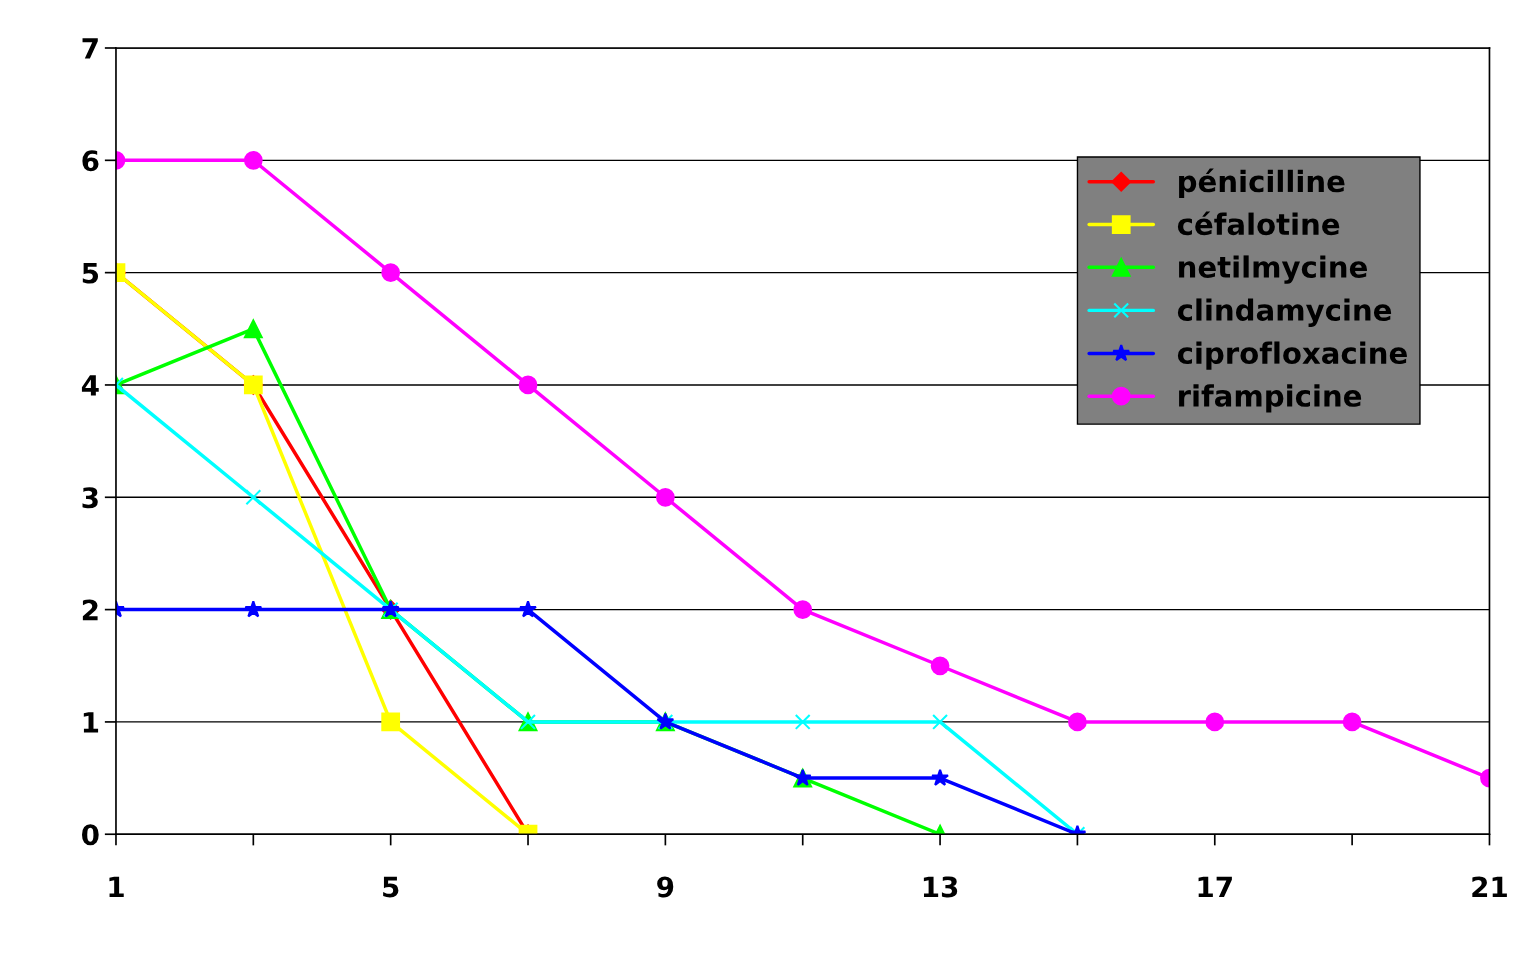  What do you see at coordinates (116, 887) in the screenshot?
I see `x-tick-label: 1` at bounding box center [116, 887].